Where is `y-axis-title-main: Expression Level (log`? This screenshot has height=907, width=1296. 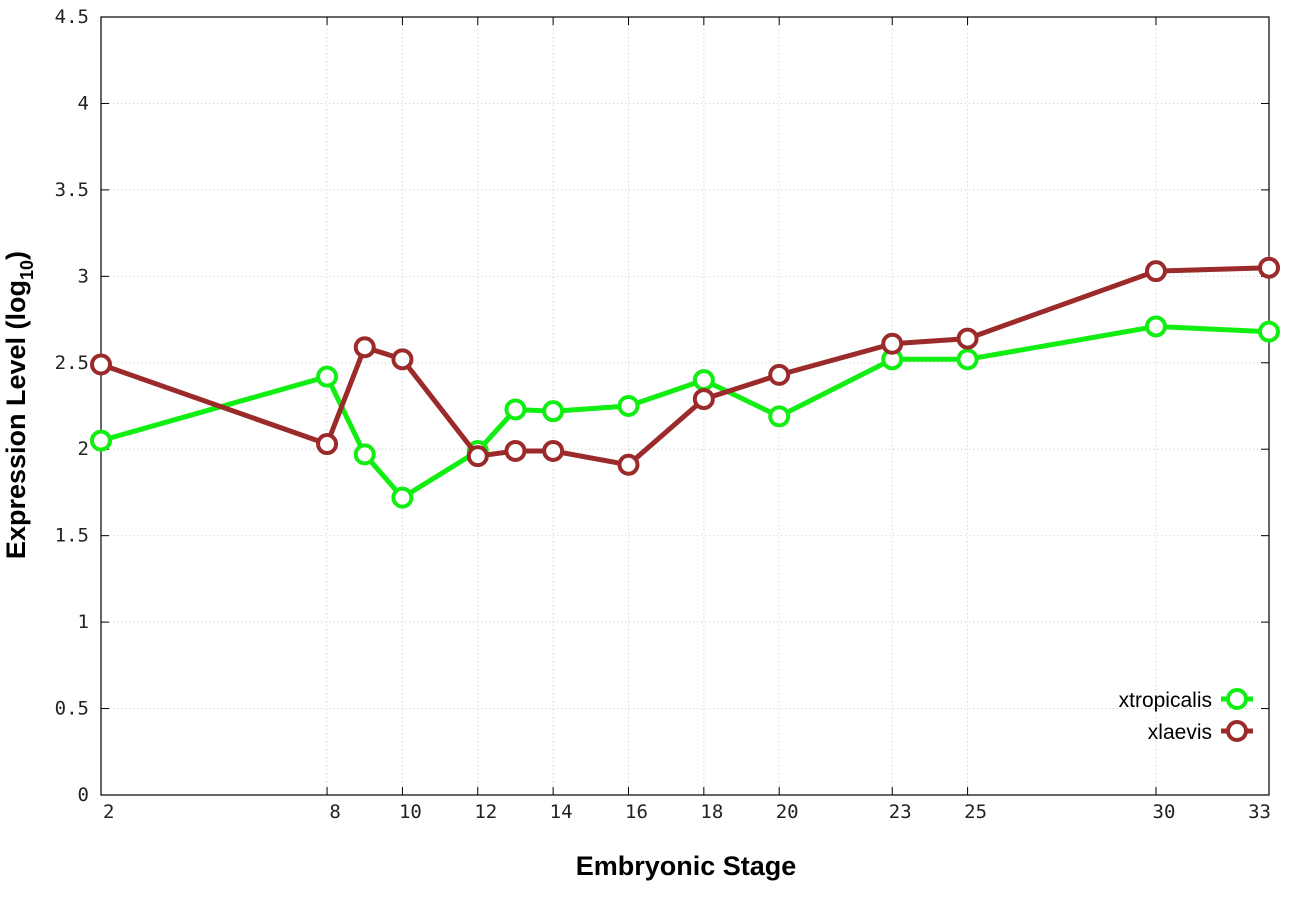
y-axis-title-main: Expression Level (log is located at coordinates (16, 419).